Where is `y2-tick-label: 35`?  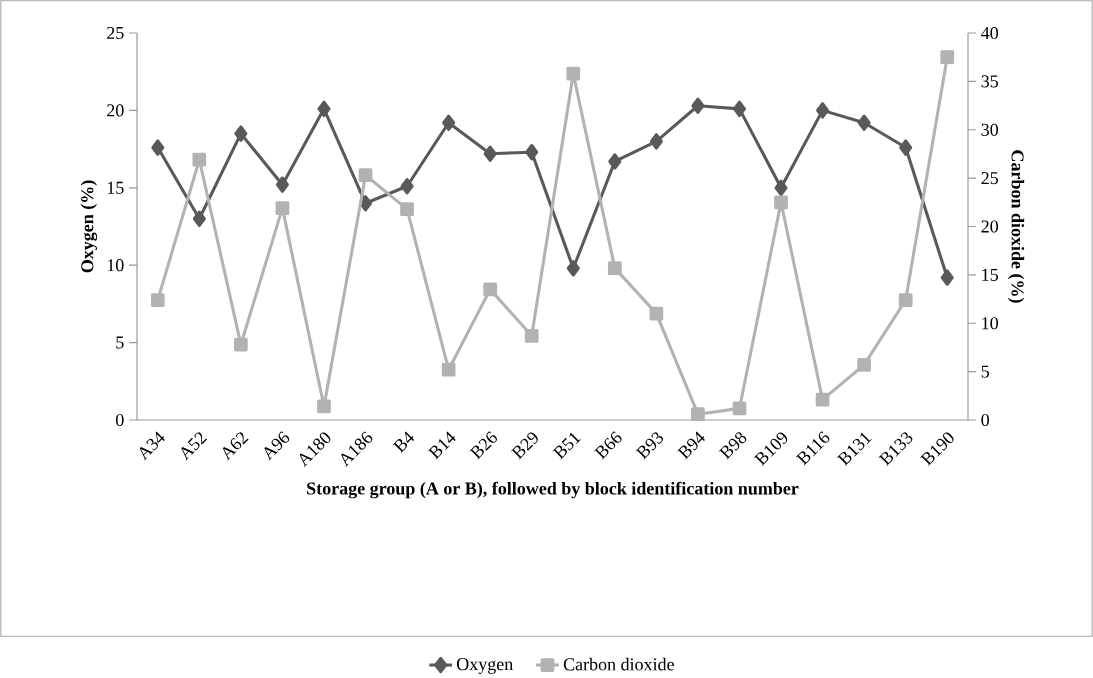 y2-tick-label: 35 is located at coordinates (990, 81).